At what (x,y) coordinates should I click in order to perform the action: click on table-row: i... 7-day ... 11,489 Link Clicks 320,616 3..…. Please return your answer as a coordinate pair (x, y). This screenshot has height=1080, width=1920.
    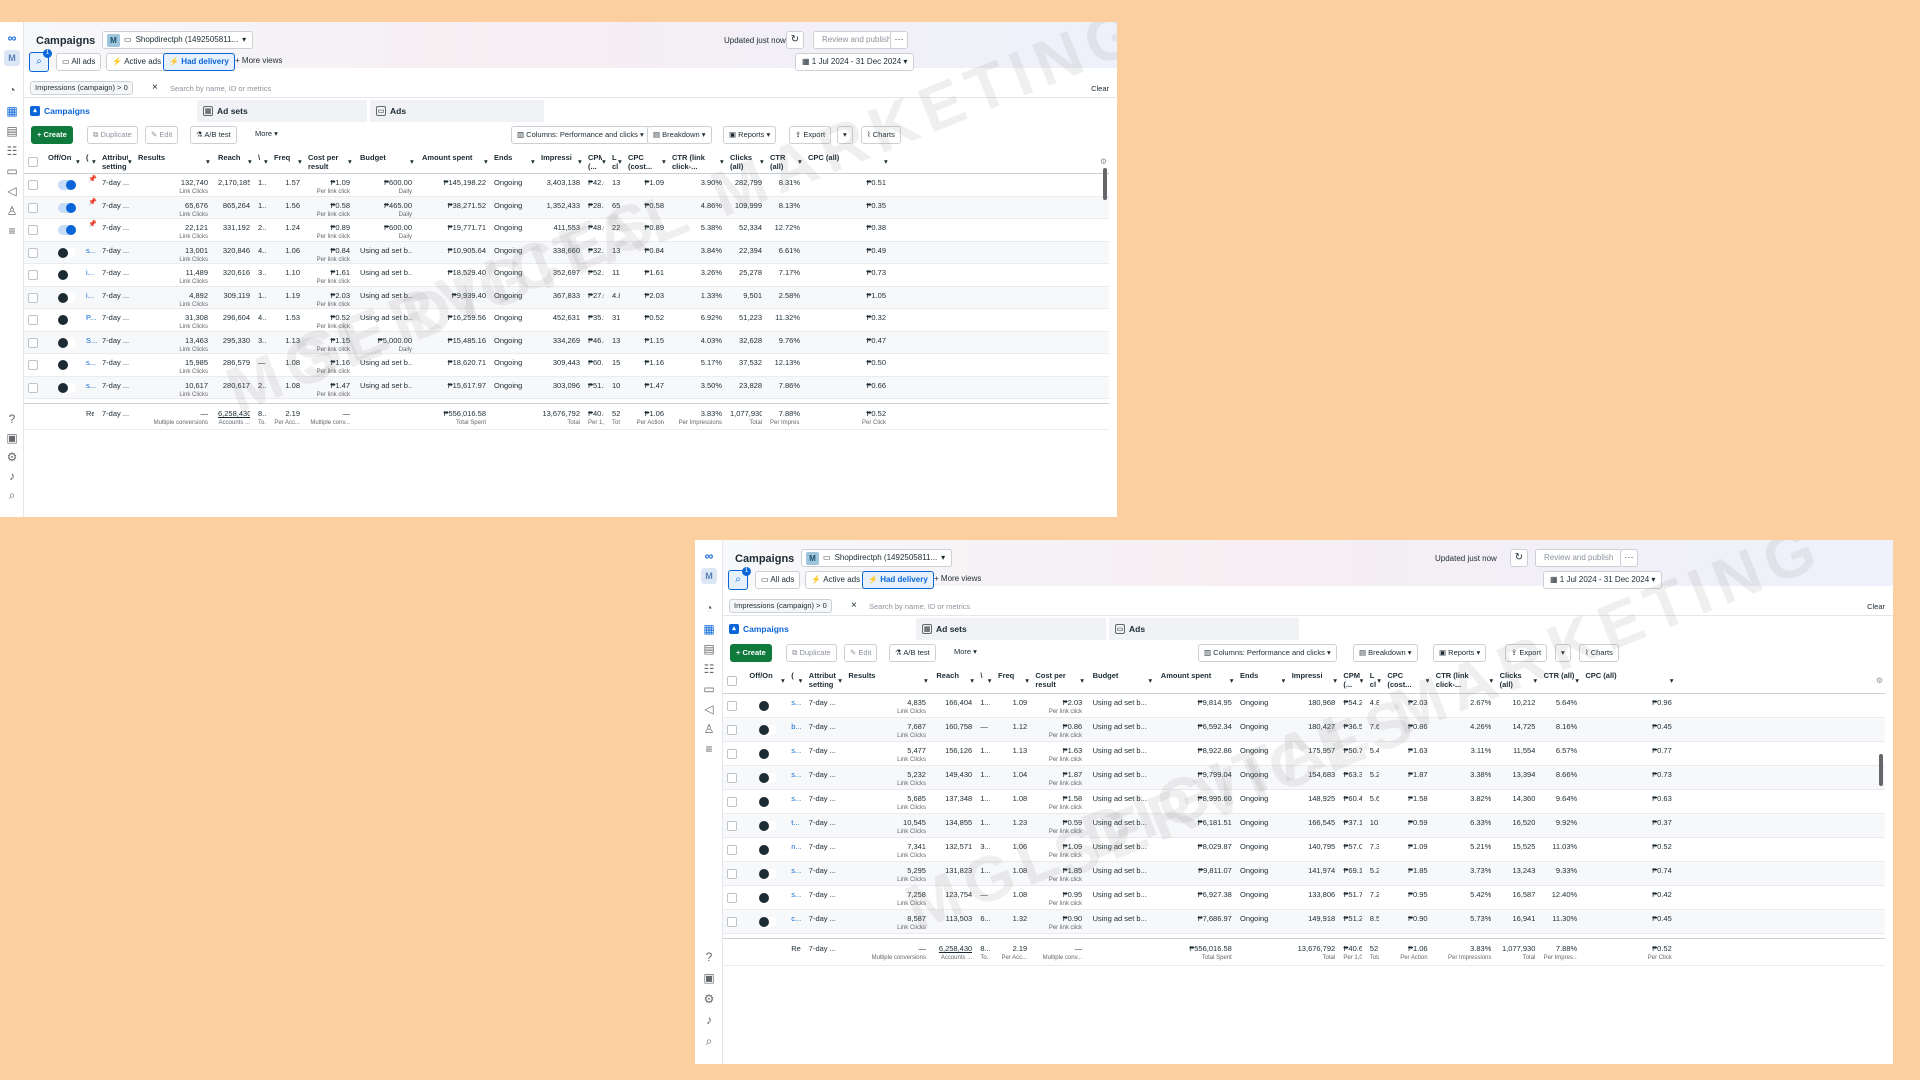
    Looking at the image, I should click on (566, 275).